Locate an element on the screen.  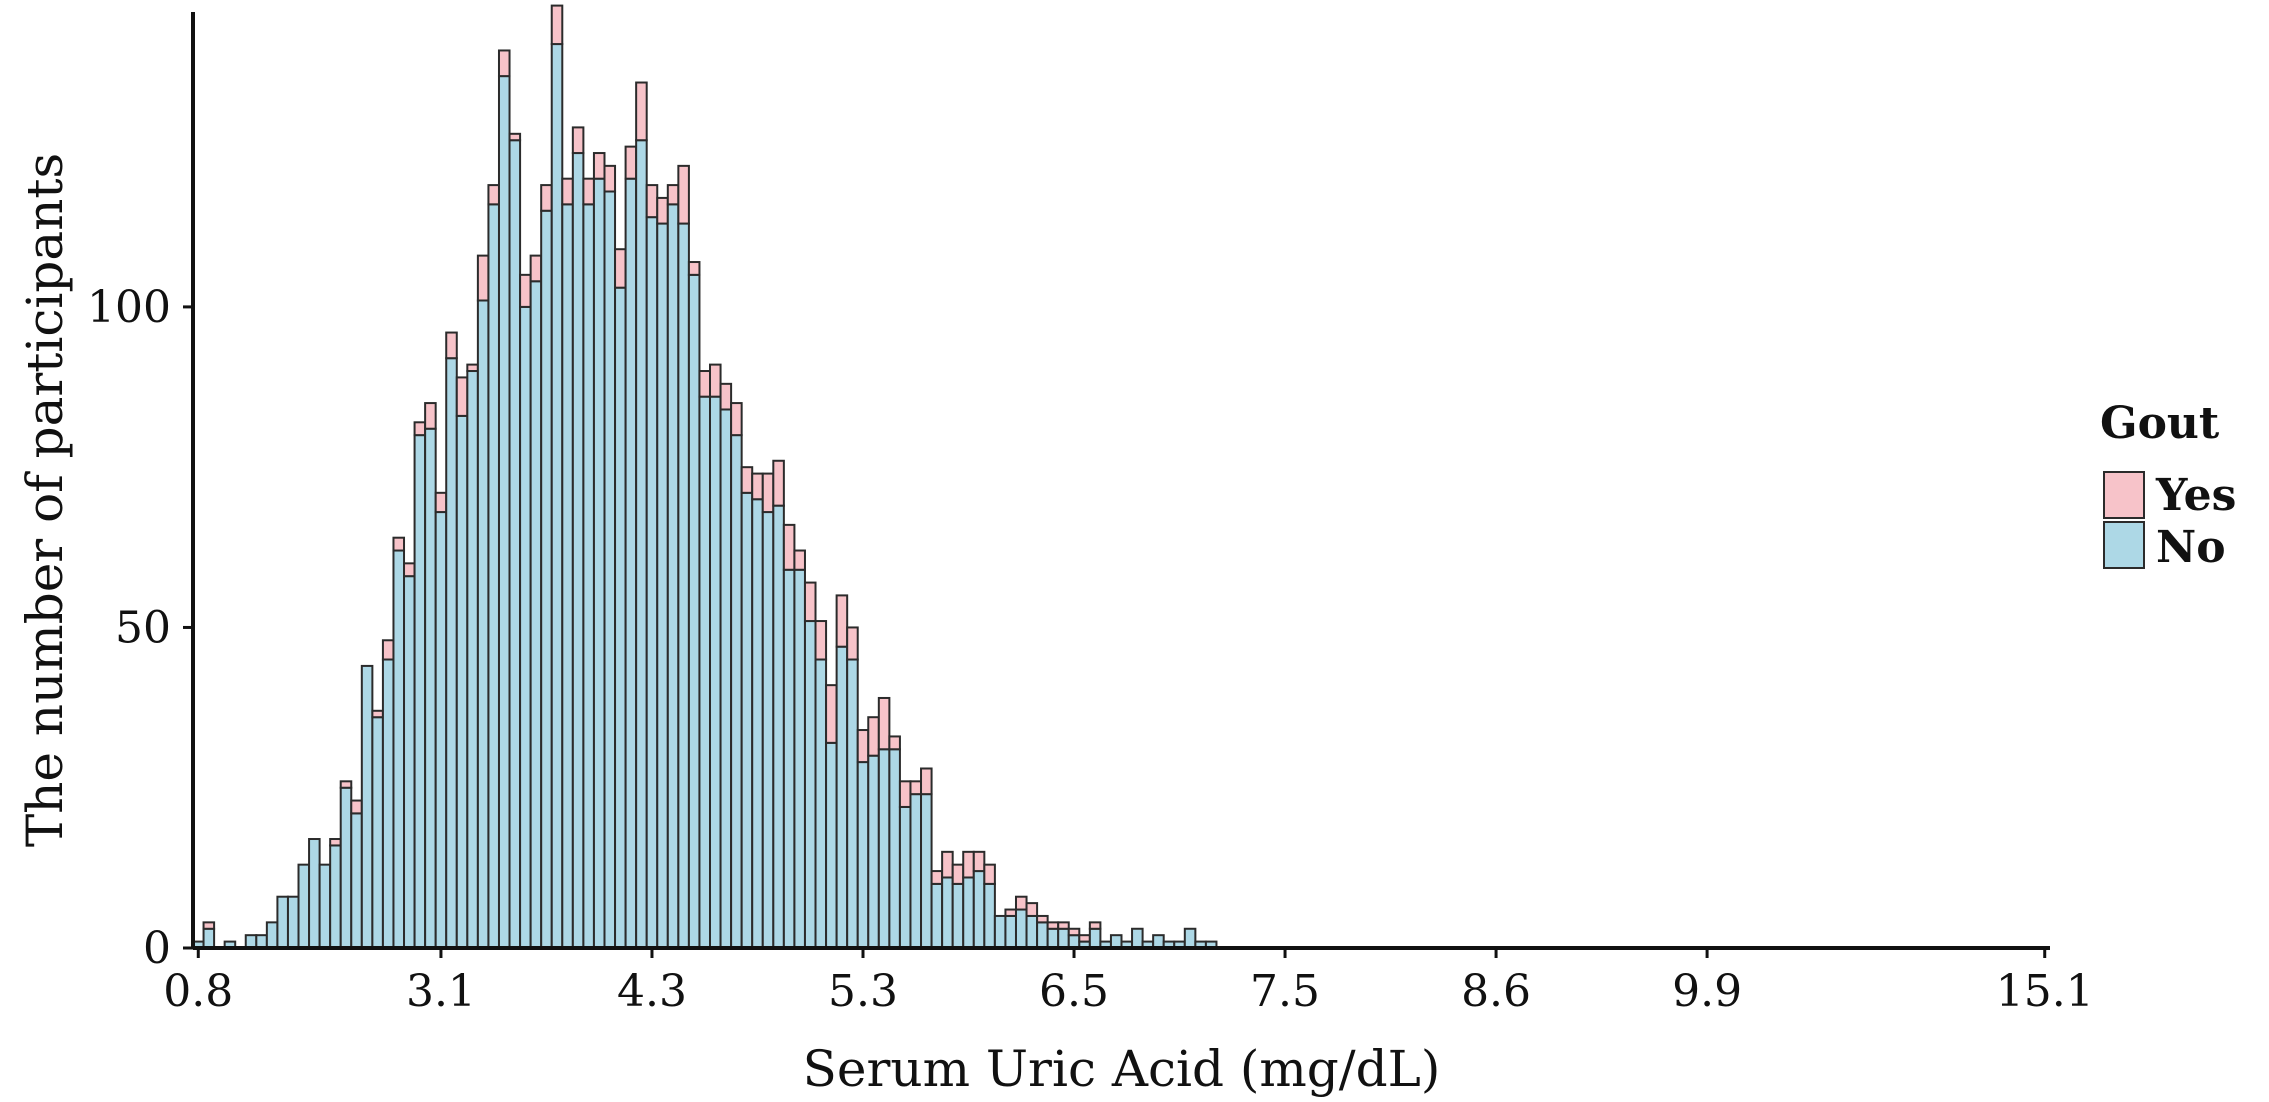
legend-label-no: No is located at coordinates (2191, 547).